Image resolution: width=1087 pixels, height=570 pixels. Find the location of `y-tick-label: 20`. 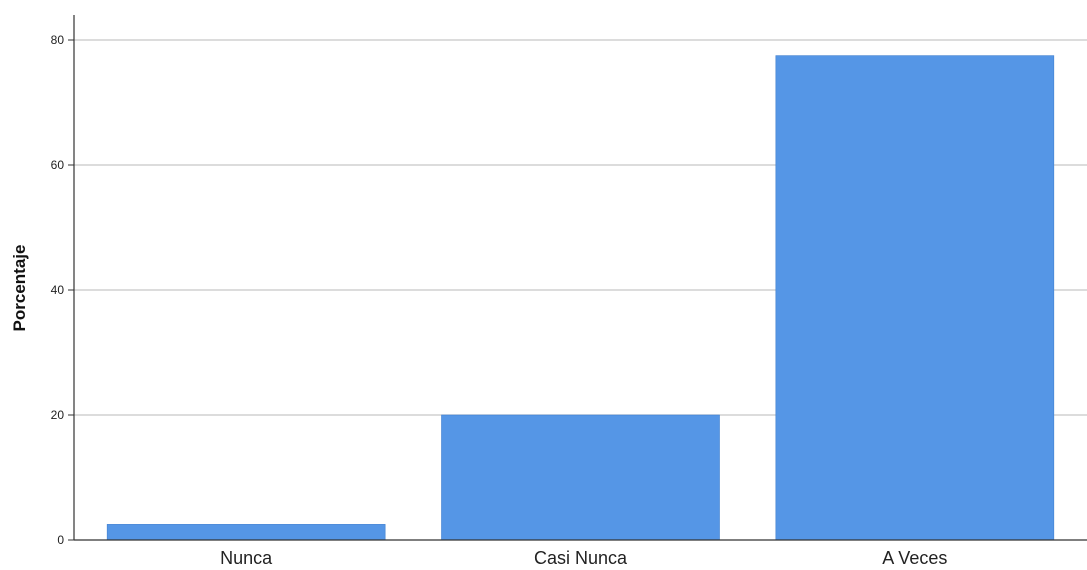

y-tick-label: 20 is located at coordinates (58, 415).